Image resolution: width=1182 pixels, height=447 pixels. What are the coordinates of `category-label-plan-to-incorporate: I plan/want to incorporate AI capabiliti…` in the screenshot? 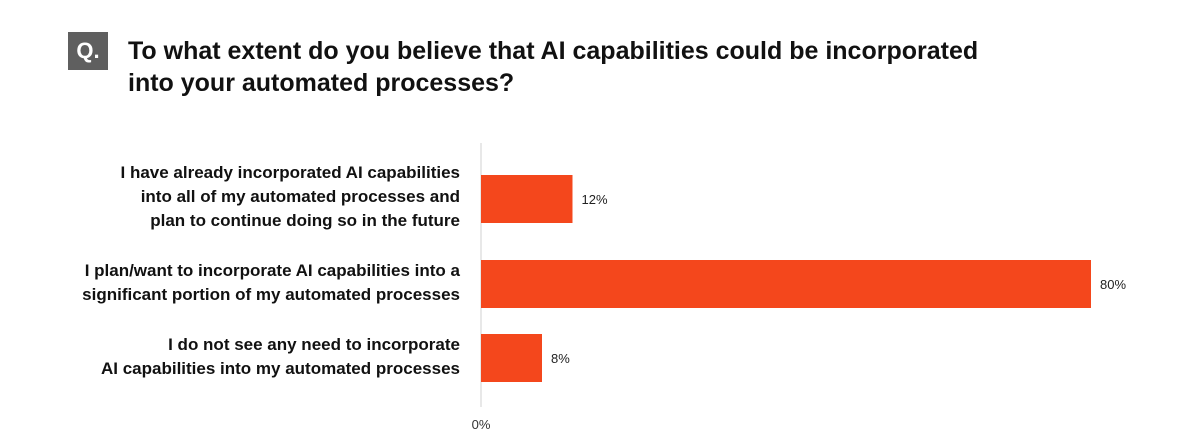 It's located at (271, 283).